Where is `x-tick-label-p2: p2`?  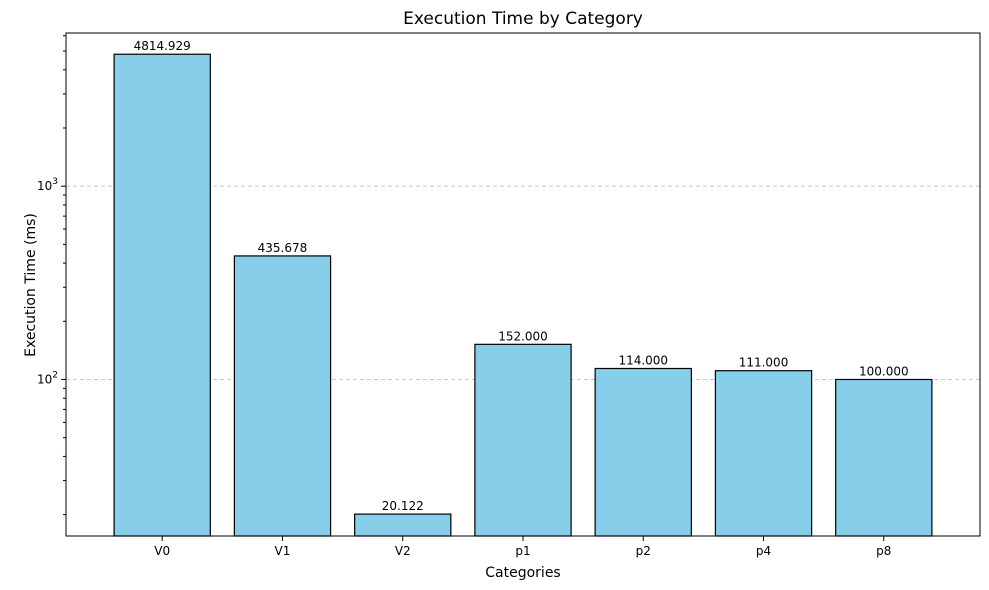
x-tick-label-p2: p2 is located at coordinates (643, 551).